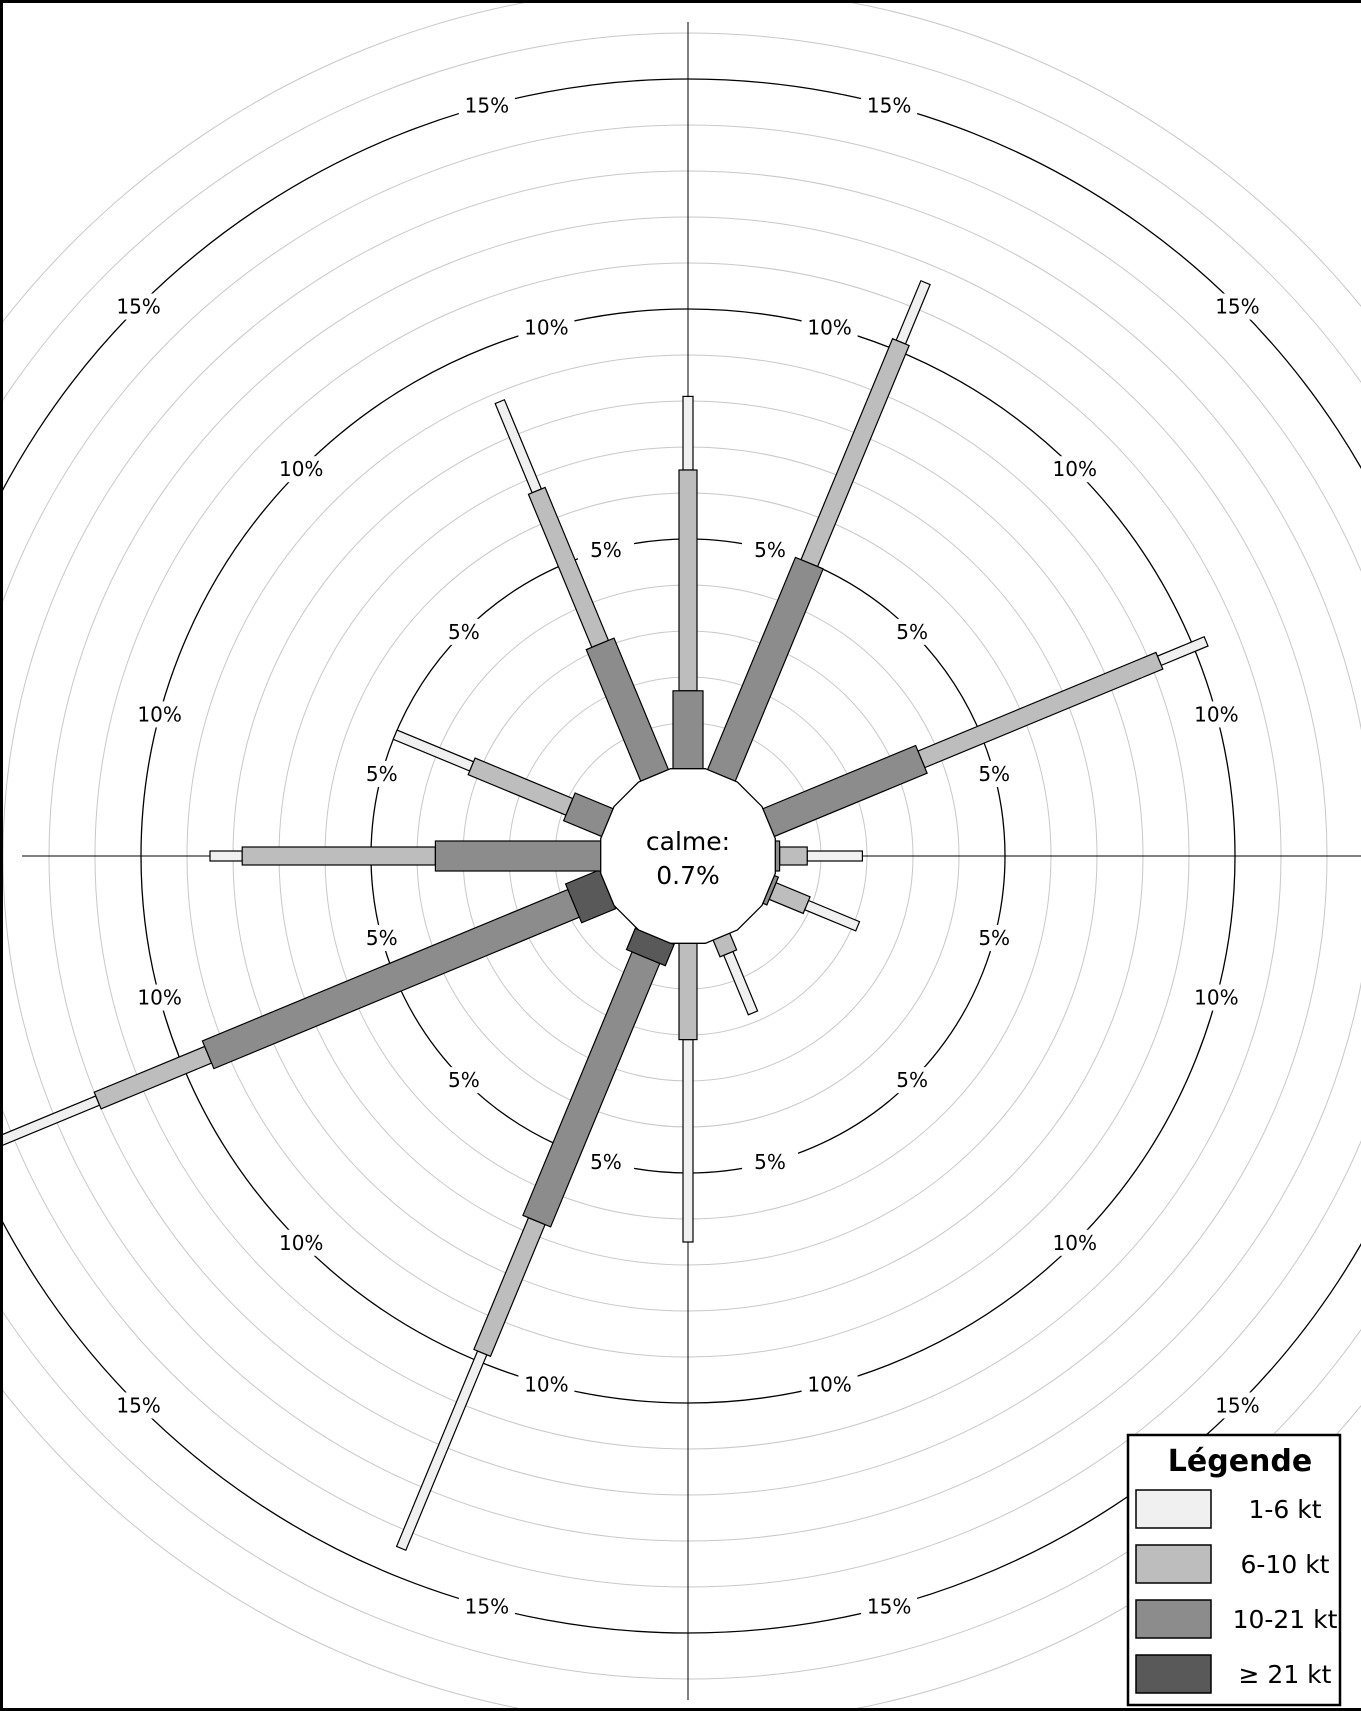  Describe the element at coordinates (855, 452) in the screenshot. I see `petal-segment-nne` at that location.